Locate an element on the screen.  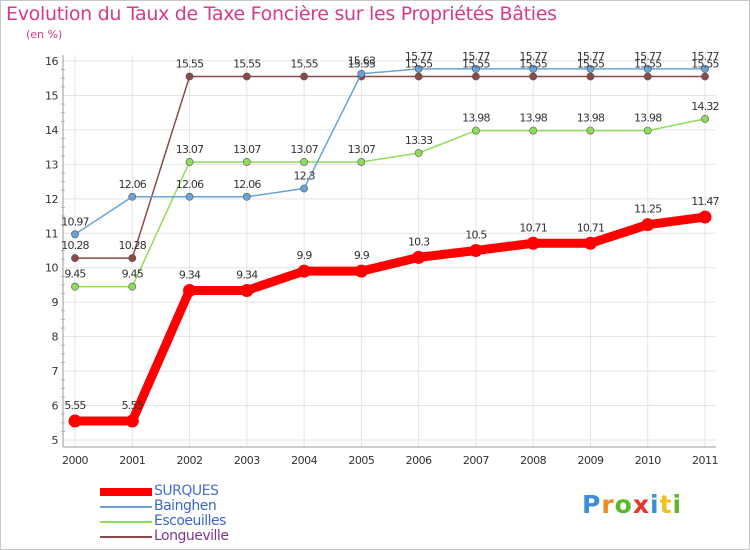
y-tick-label: 11 is located at coordinates (51, 233).